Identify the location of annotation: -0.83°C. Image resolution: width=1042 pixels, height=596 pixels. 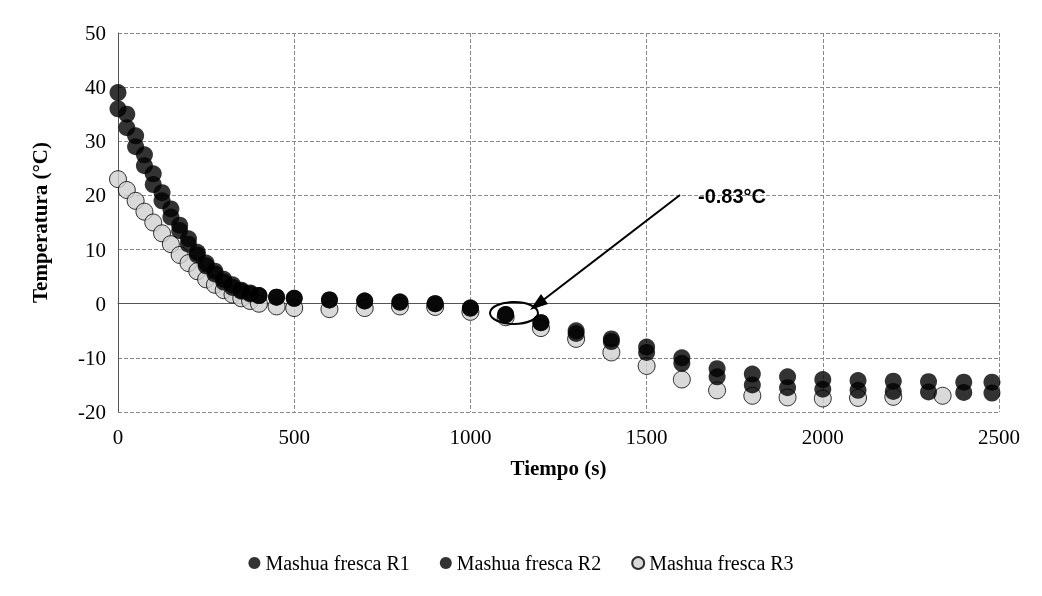
(732, 196).